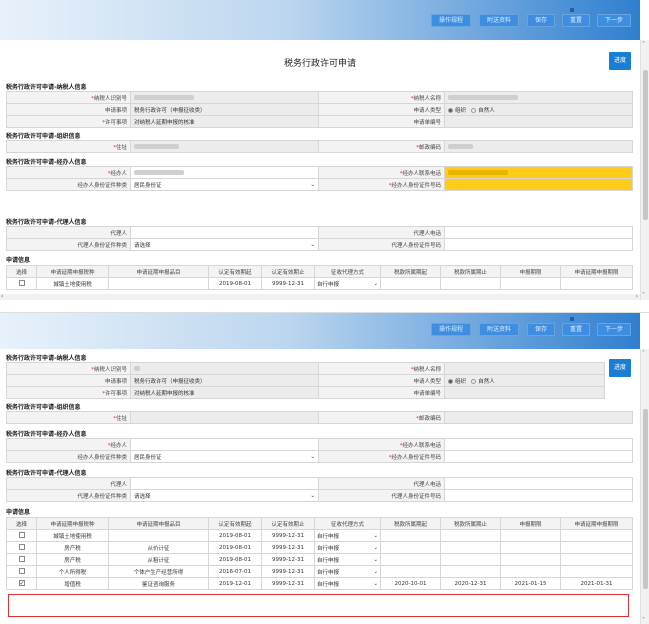 This screenshot has height=624, width=649. What do you see at coordinates (46, 434) in the screenshot?
I see `section-handler: 税务行政许可申请-经办人信息` at bounding box center [46, 434].